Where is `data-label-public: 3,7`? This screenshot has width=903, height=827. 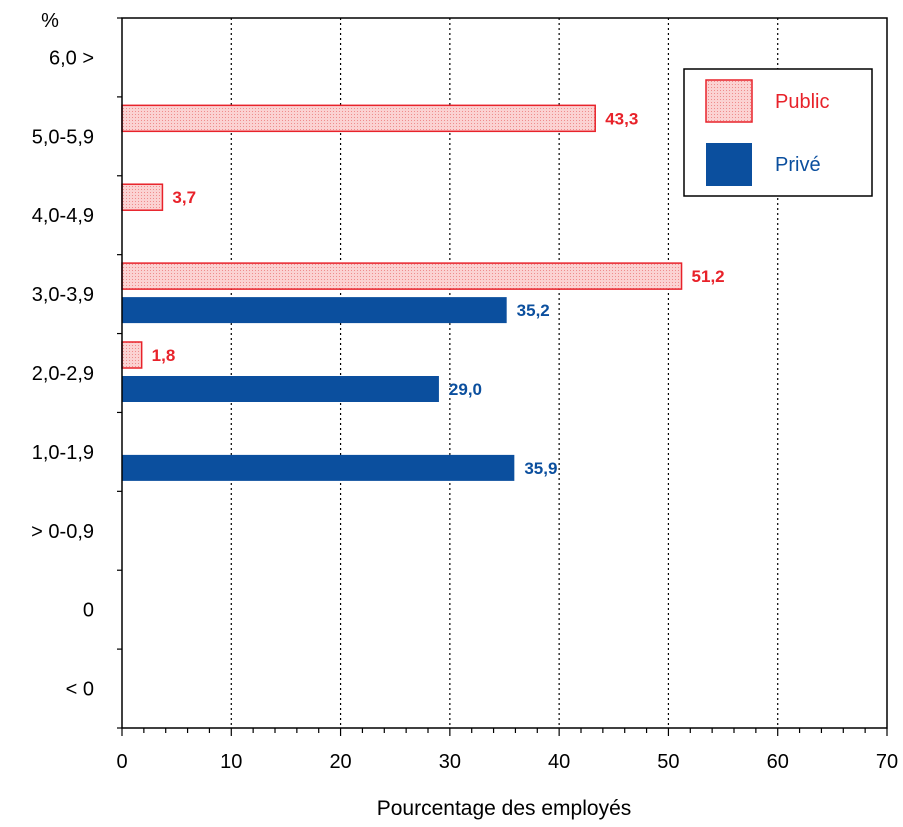
data-label-public: 3,7 is located at coordinates (184, 197).